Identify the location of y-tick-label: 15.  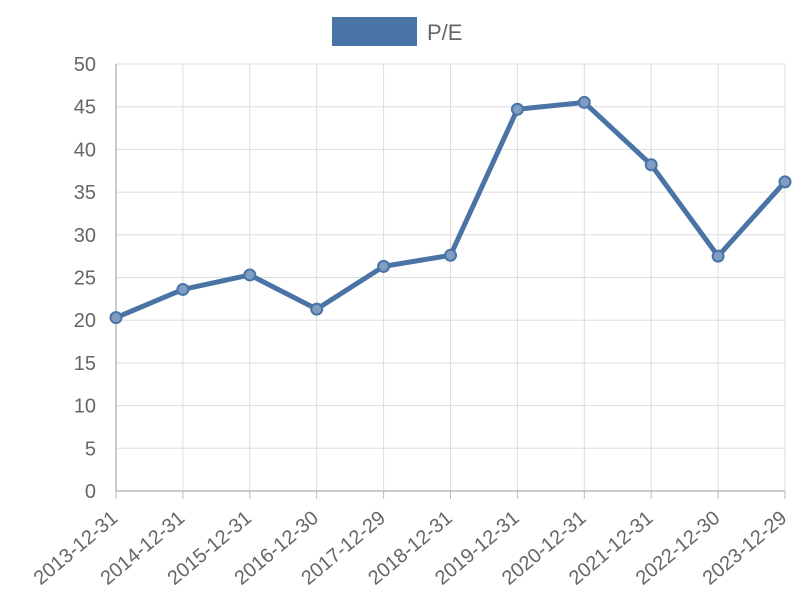
(85, 364).